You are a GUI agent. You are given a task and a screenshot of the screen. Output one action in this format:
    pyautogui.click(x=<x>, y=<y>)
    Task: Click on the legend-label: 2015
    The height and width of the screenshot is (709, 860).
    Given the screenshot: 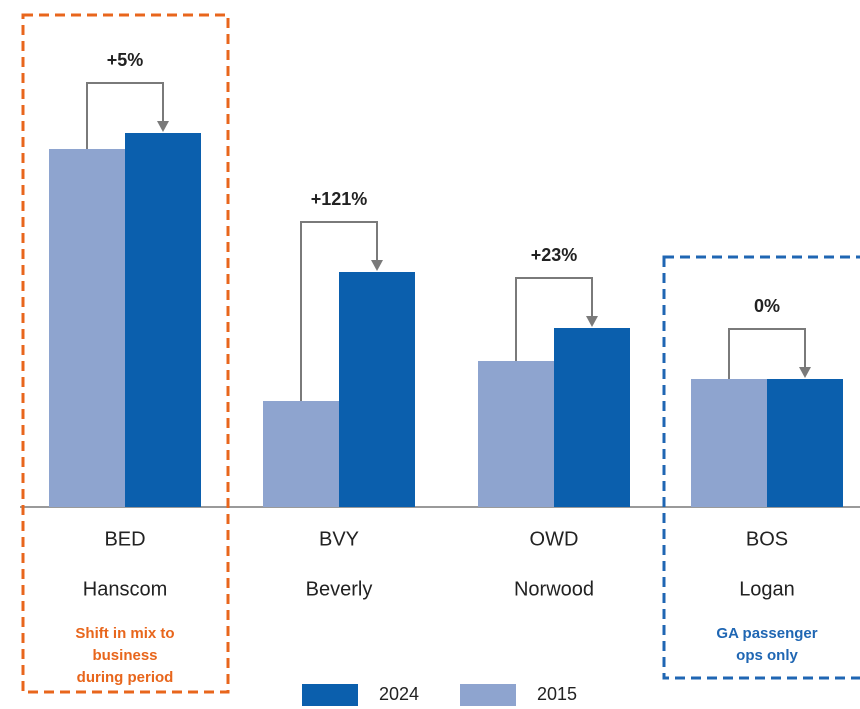 What is the action you would take?
    pyautogui.click(x=557, y=694)
    